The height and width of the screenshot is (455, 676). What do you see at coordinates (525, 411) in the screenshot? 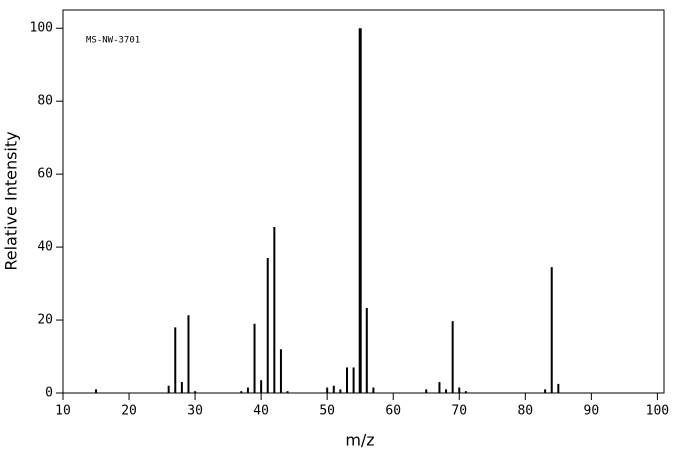
I see `x-tick-label: 80` at bounding box center [525, 411].